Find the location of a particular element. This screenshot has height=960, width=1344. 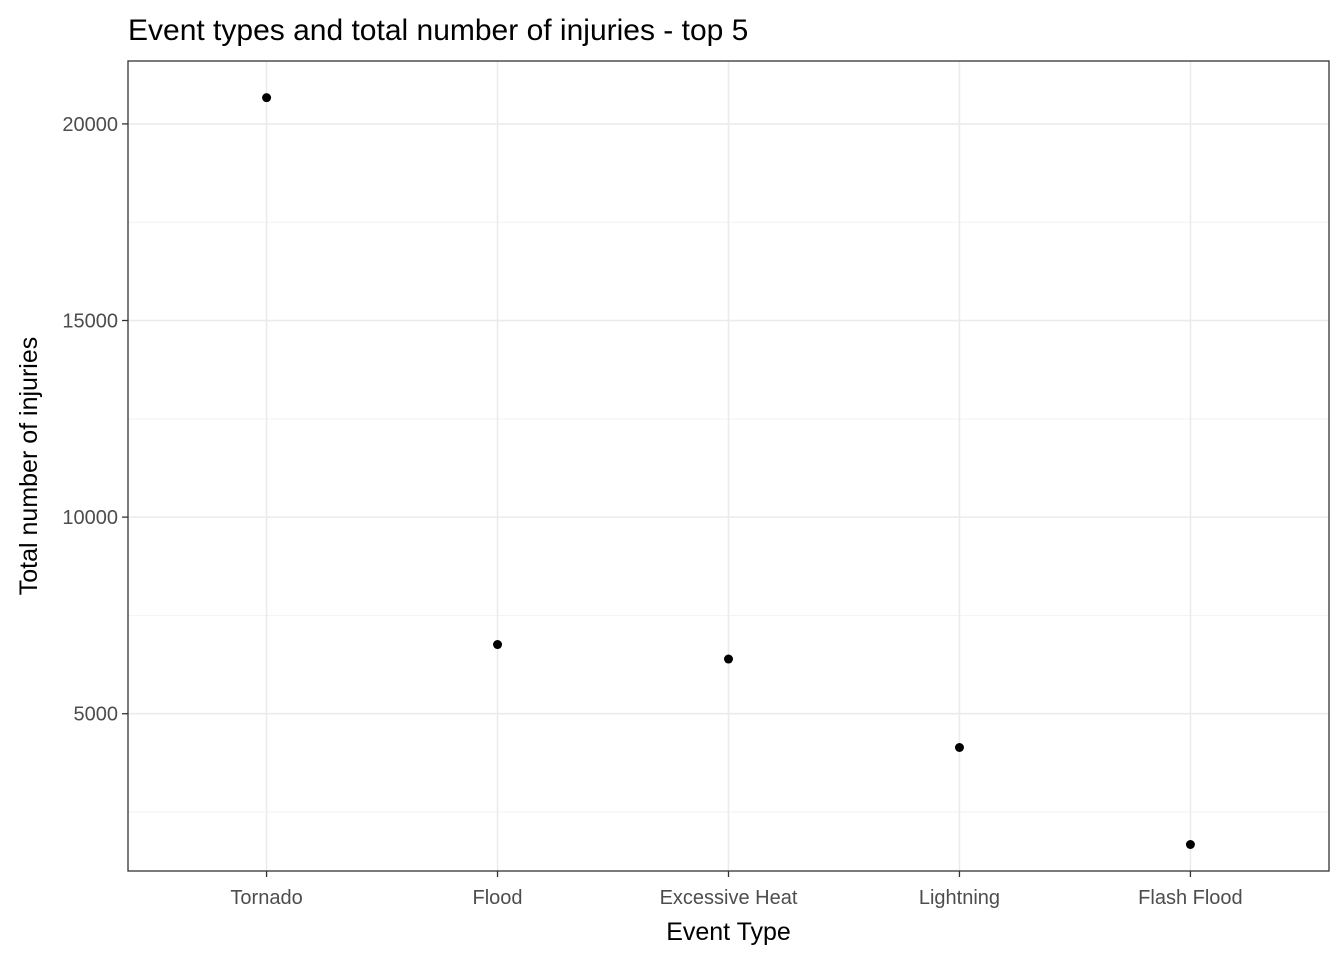

y-tick-label: 10000 is located at coordinates (90, 518).